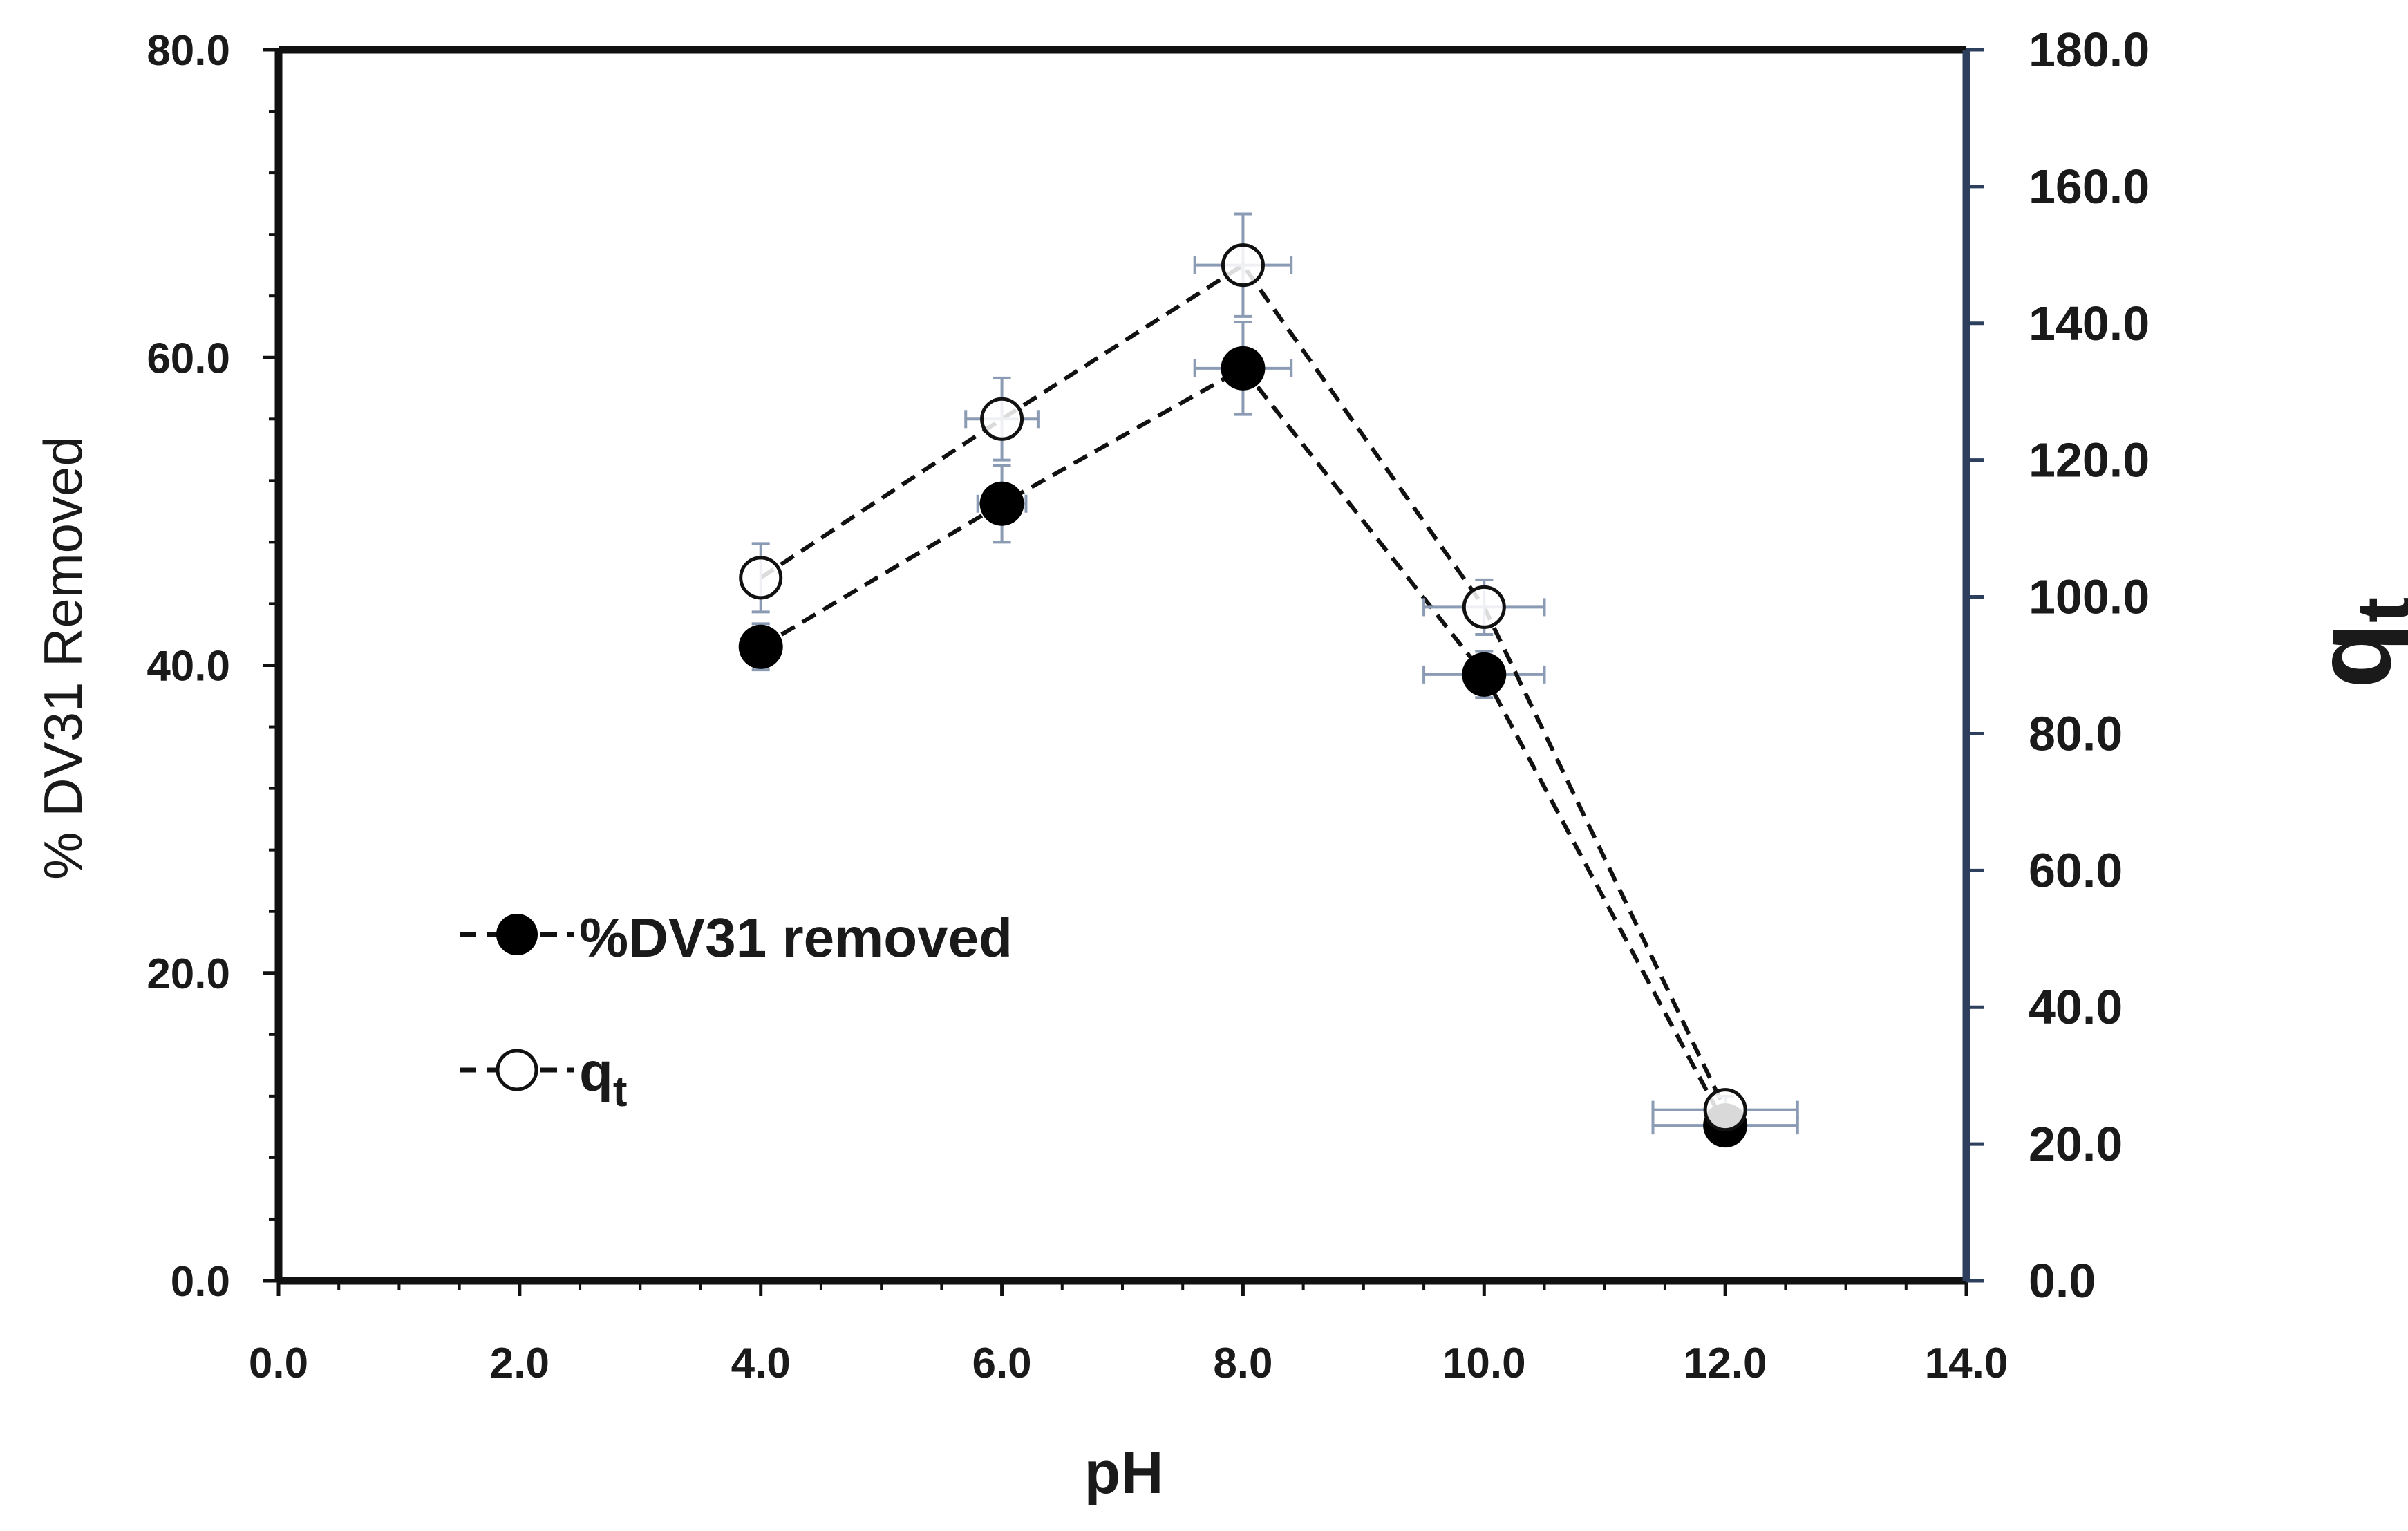 This screenshot has height=1531, width=2408. I want to click on y2-tick-label: 180.0, so click(2089, 50).